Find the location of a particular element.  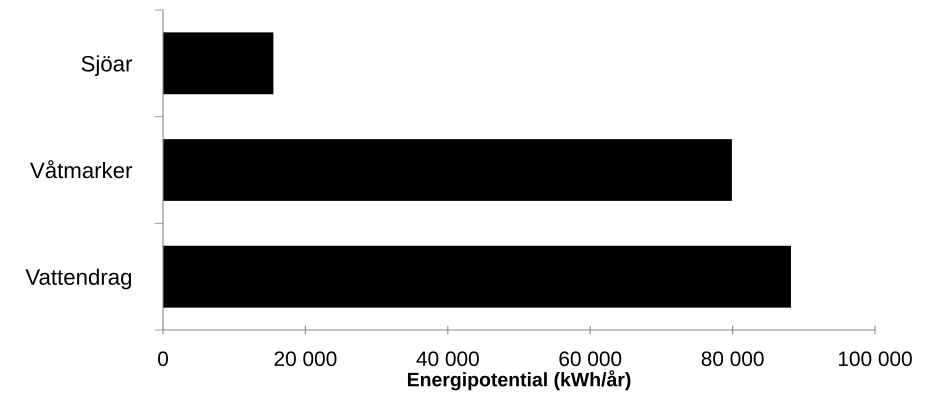

y-tick-label: Våtmarker is located at coordinates (81, 169).